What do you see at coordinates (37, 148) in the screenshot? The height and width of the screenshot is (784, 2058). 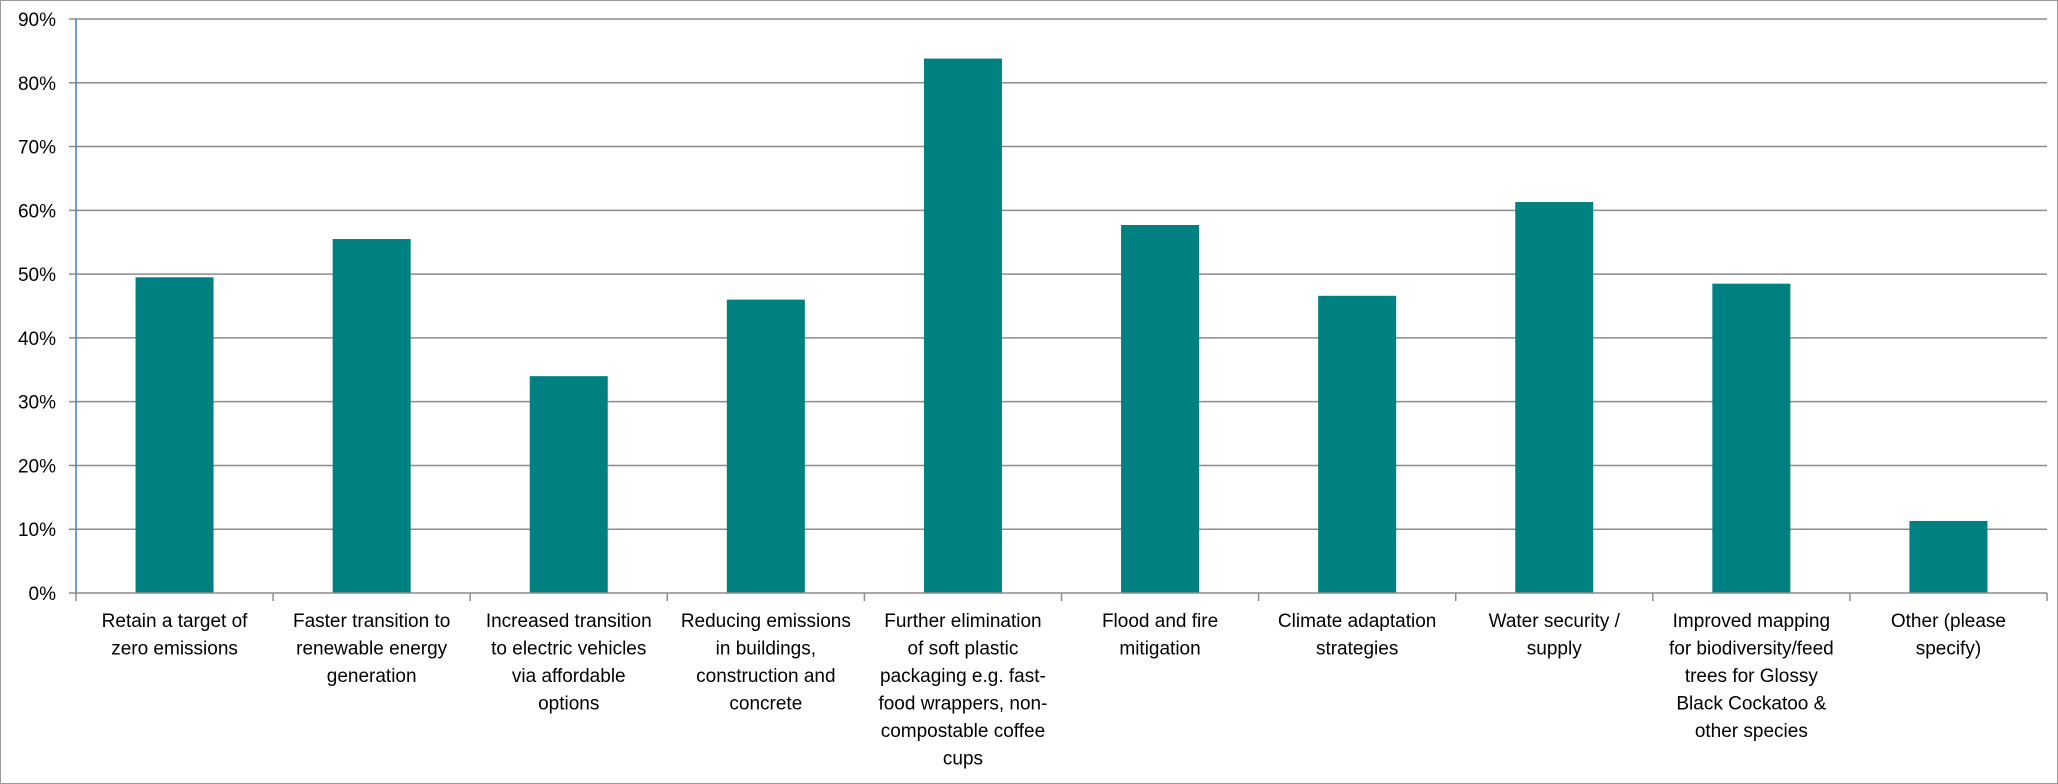 I see `y-tick-label: 70%` at bounding box center [37, 148].